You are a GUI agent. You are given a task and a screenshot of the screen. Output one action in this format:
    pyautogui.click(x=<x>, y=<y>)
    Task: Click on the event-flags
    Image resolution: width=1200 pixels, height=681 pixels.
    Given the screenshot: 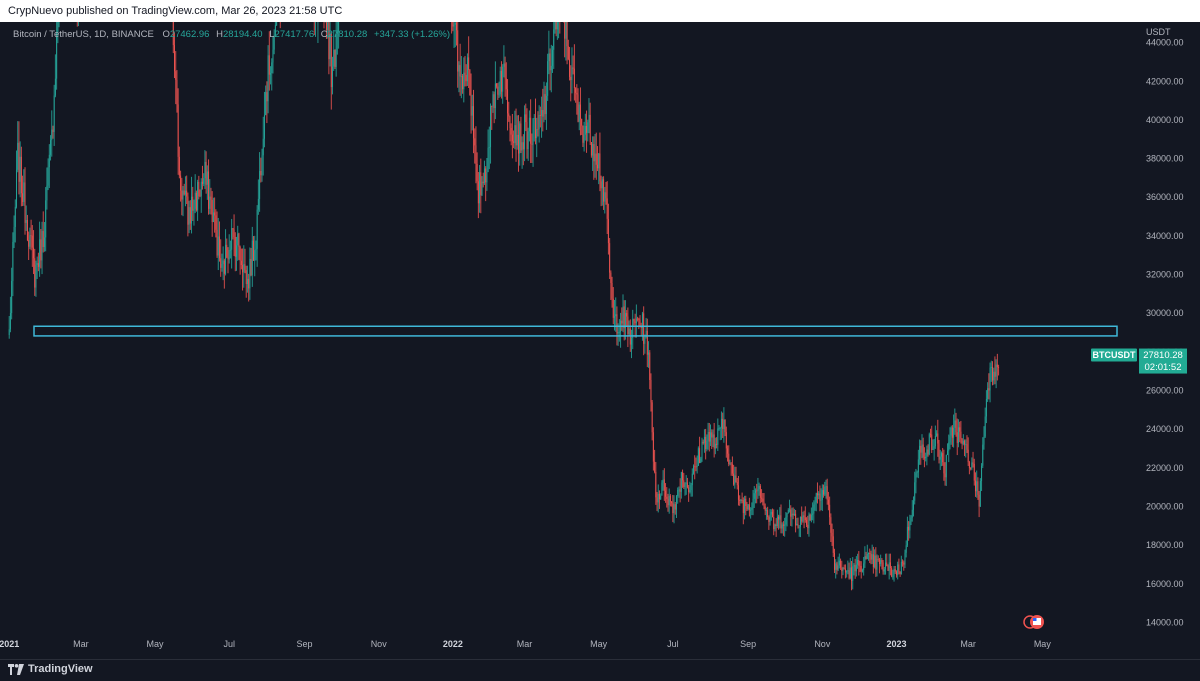 What is the action you would take?
    pyautogui.click(x=1033, y=622)
    